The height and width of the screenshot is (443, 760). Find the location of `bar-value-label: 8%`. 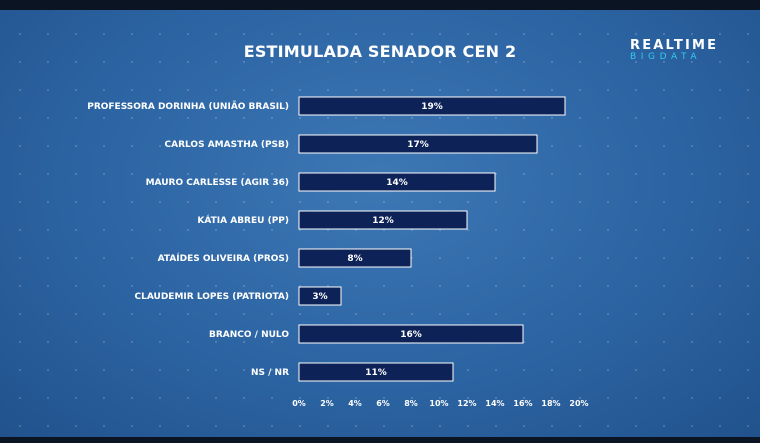

bar-value-label: 8% is located at coordinates (354, 259).